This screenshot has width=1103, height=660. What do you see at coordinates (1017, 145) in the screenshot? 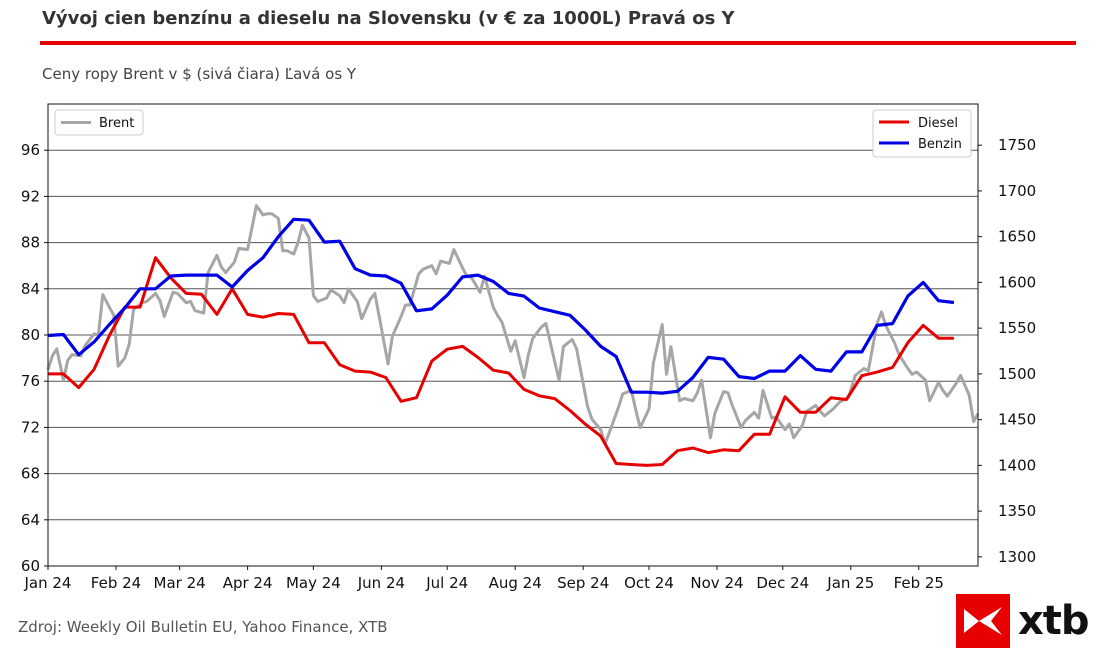
I see `y-right-tick-label: 1750` at bounding box center [1017, 145].